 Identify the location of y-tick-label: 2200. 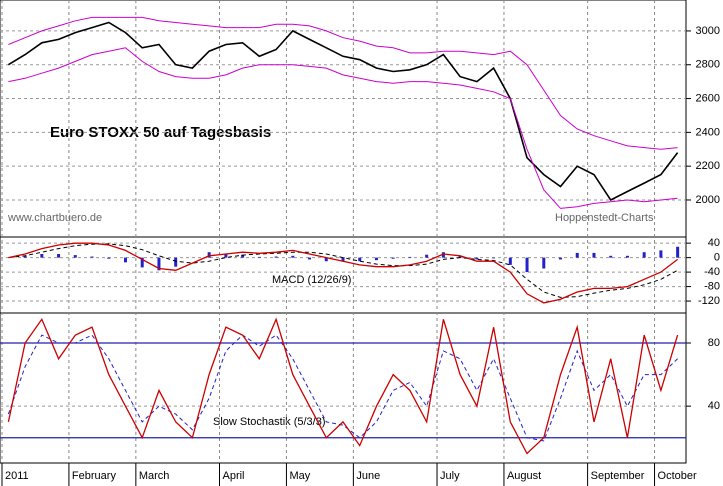
(708, 166).